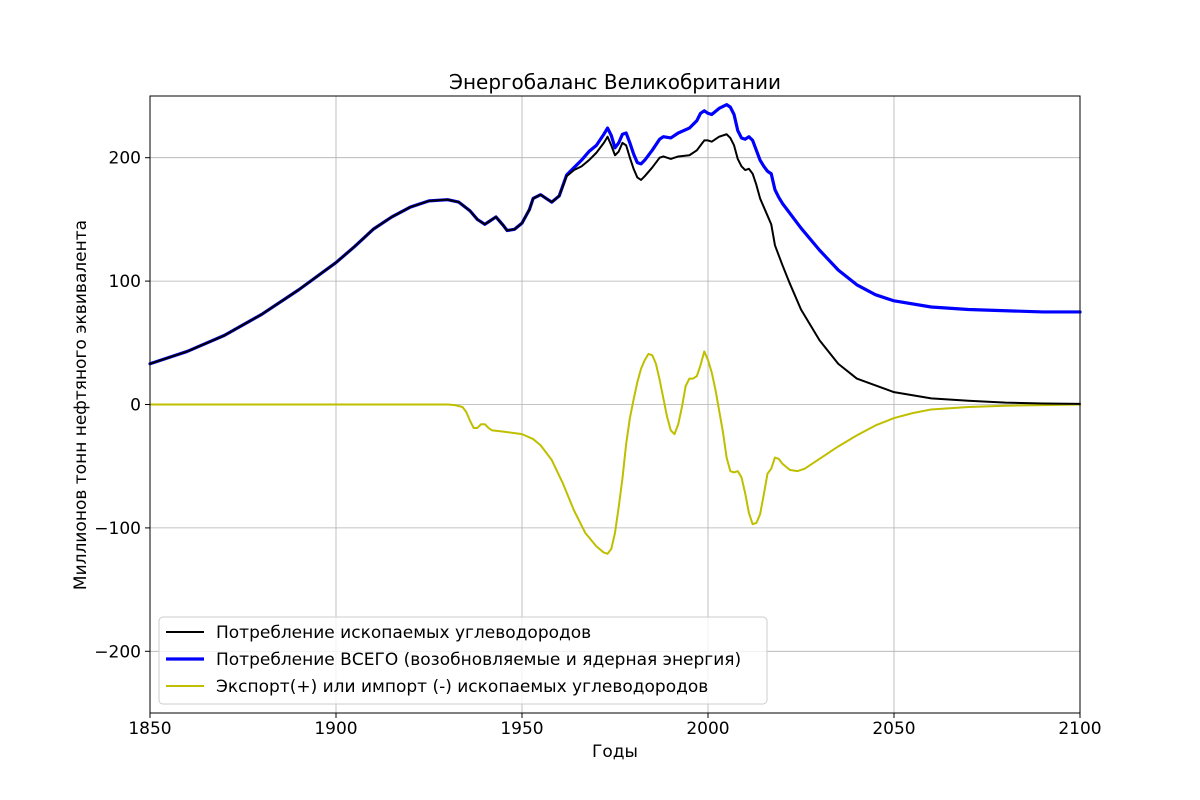  I want to click on x-tick-label: 1900, so click(335, 729).